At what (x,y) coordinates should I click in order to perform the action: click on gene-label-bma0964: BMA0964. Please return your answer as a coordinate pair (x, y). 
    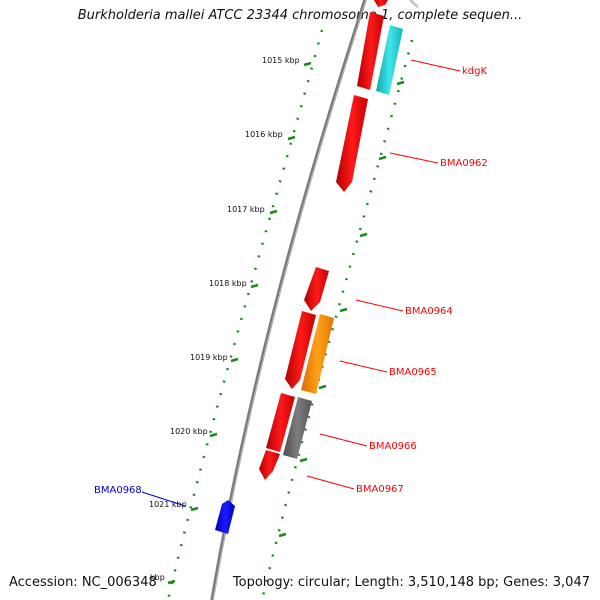
    Looking at the image, I should click on (429, 311).